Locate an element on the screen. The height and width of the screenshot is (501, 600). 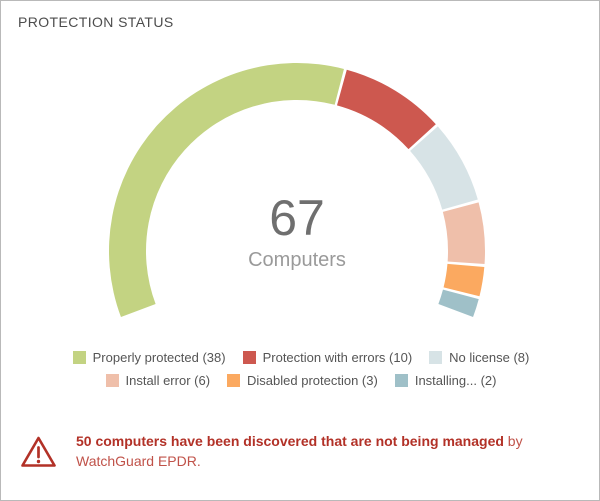
gauge-segment-protection-with-errors is located at coordinates (386, 109).